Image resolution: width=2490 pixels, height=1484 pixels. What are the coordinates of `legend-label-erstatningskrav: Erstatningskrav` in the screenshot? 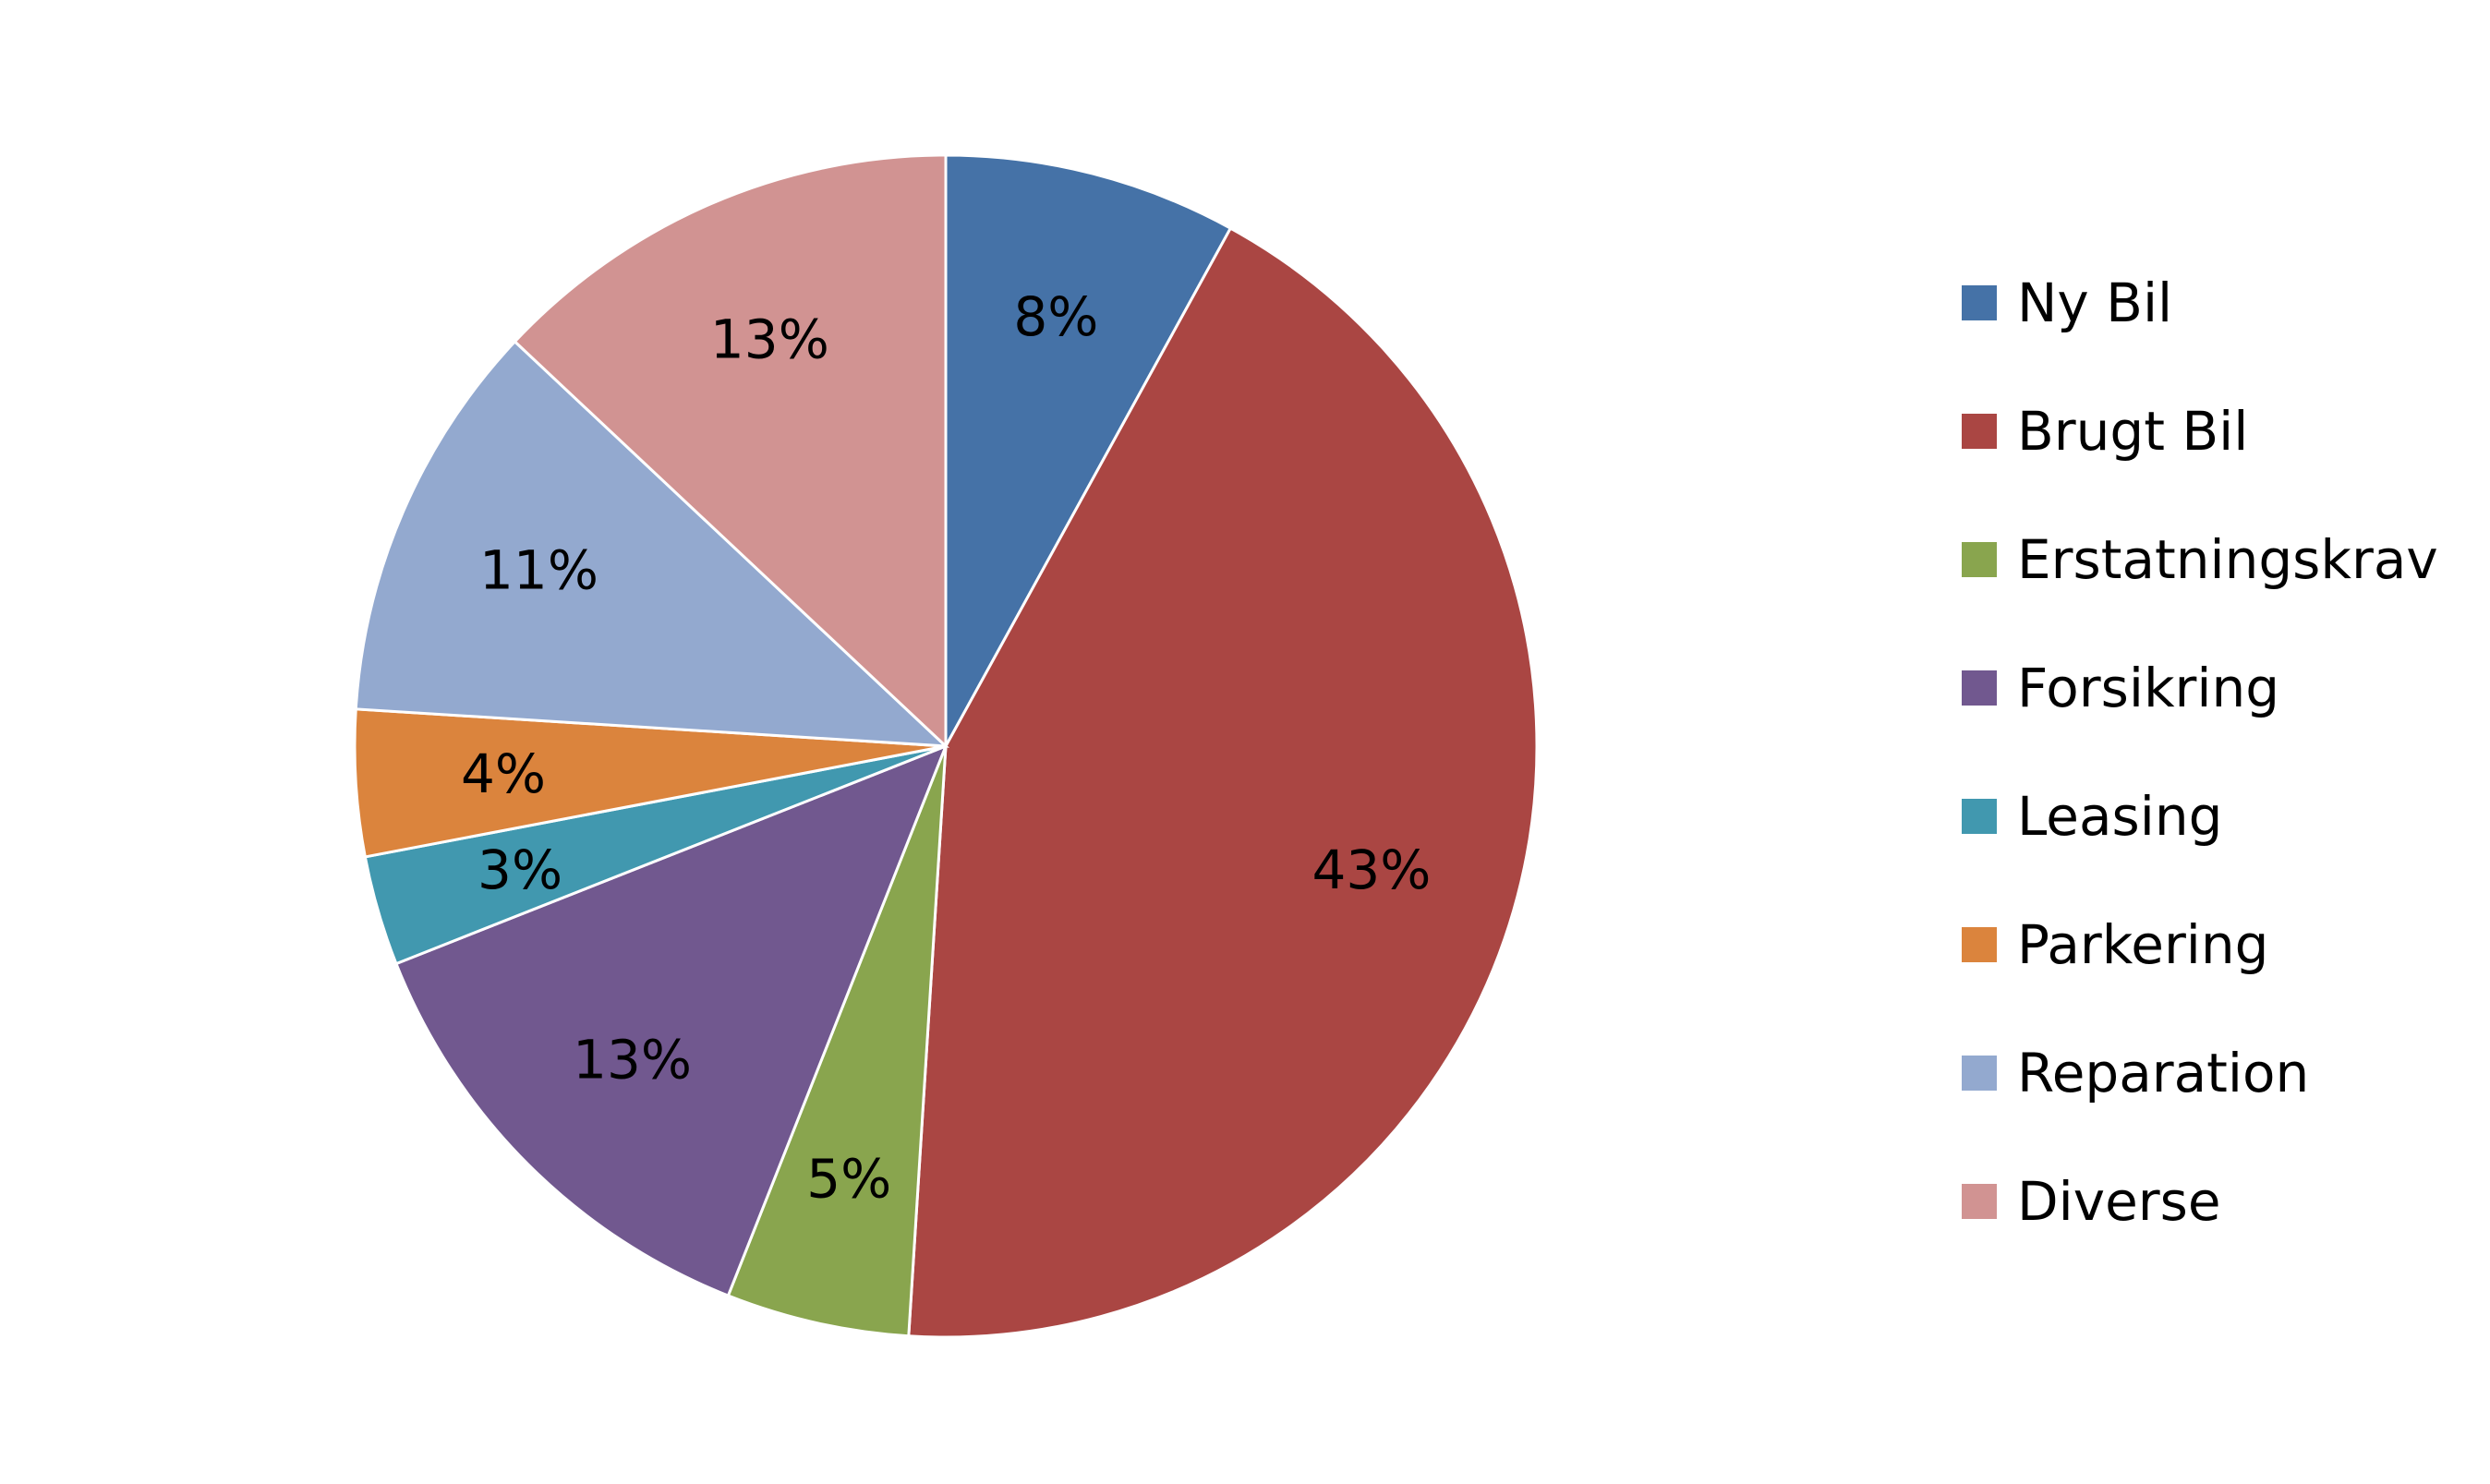 It's located at (2227, 559).